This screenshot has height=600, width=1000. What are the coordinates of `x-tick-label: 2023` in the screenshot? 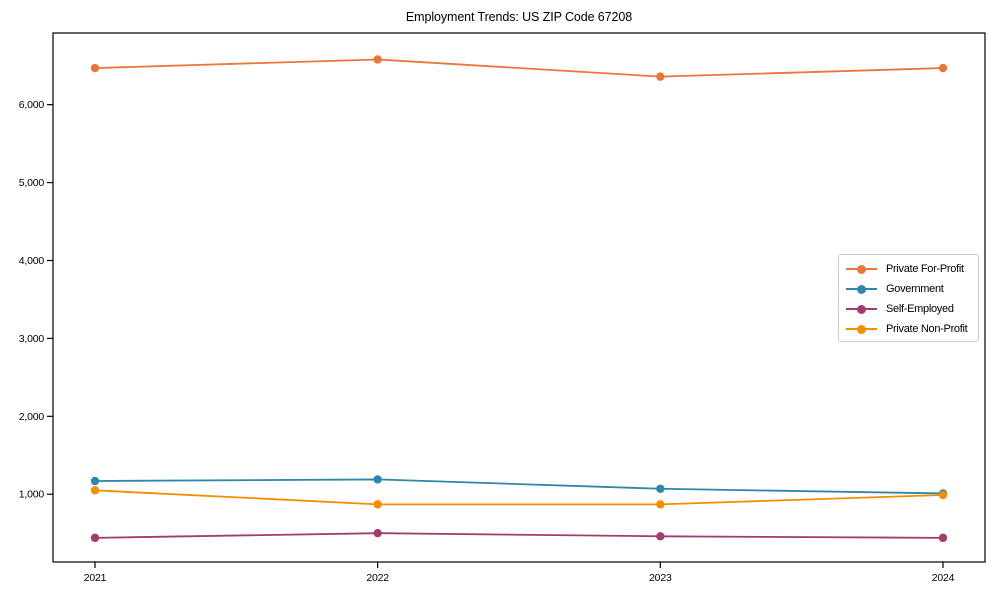 It's located at (660, 578).